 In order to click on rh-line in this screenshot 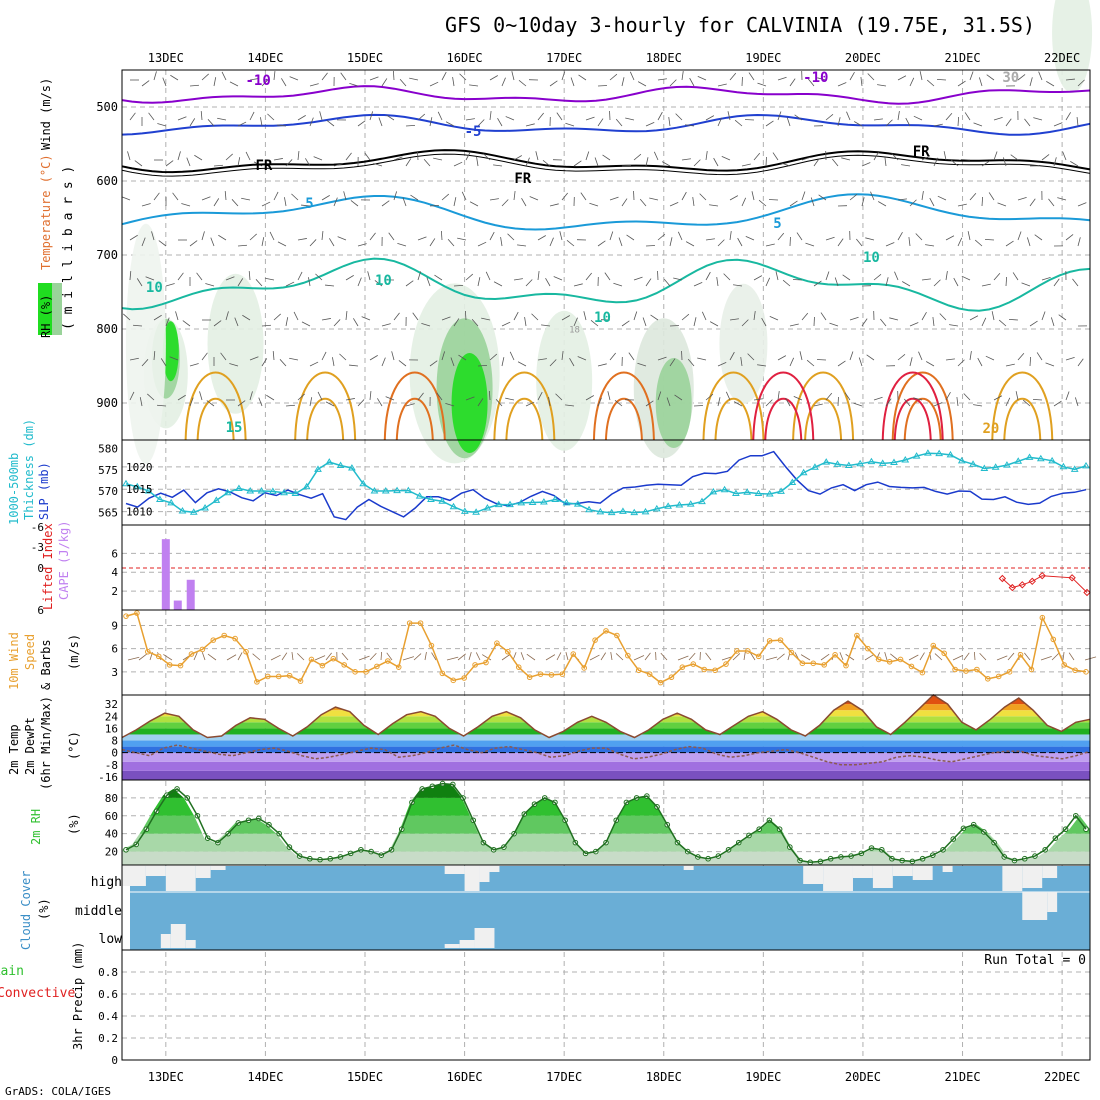, I will do `click(606, 823)`.